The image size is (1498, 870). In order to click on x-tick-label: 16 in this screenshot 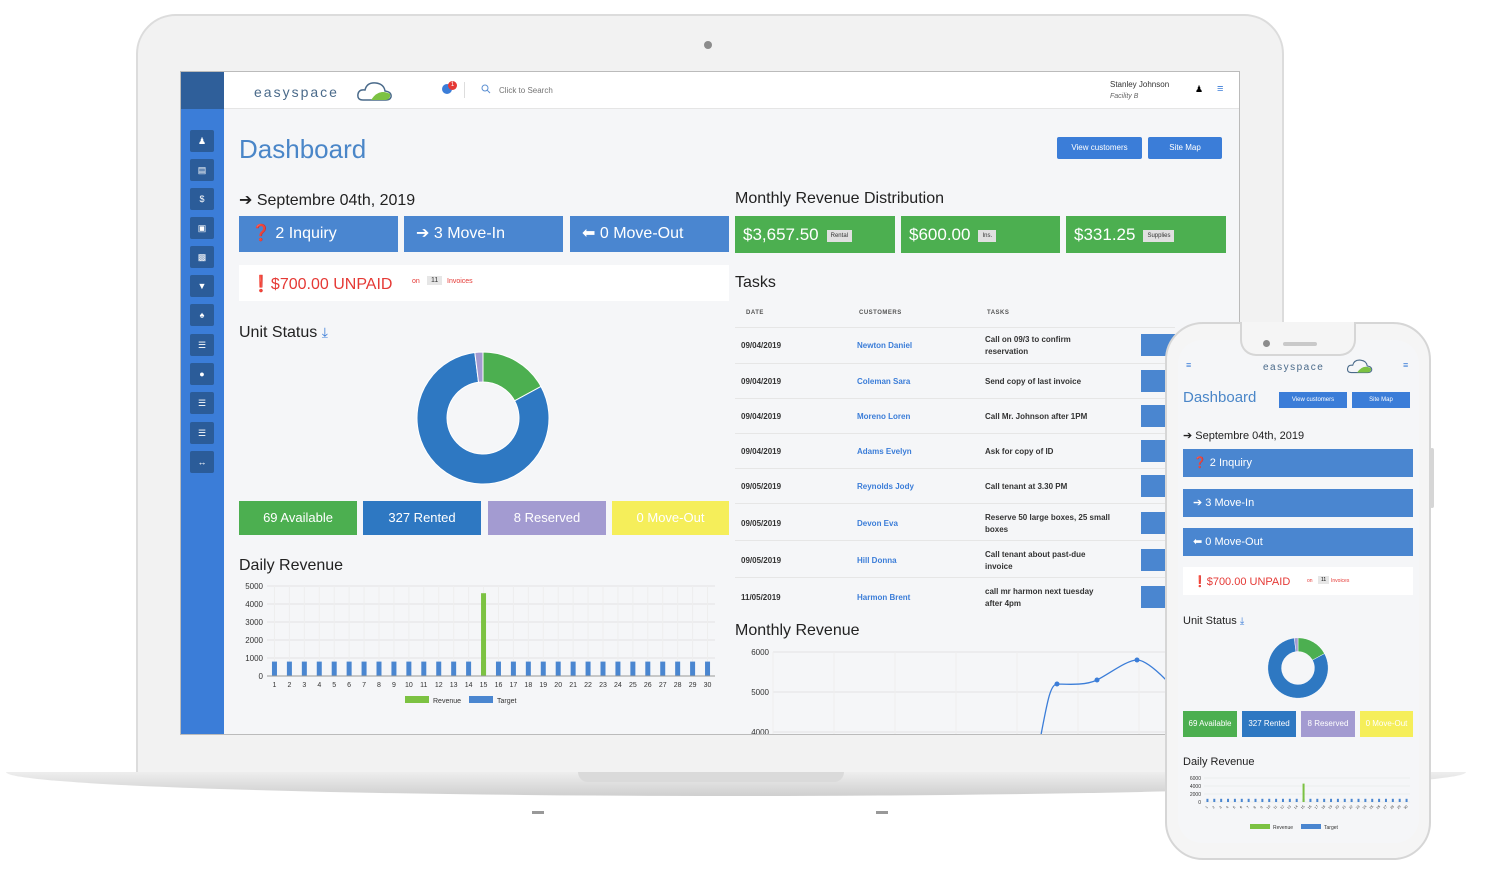, I will do `click(499, 685)`.